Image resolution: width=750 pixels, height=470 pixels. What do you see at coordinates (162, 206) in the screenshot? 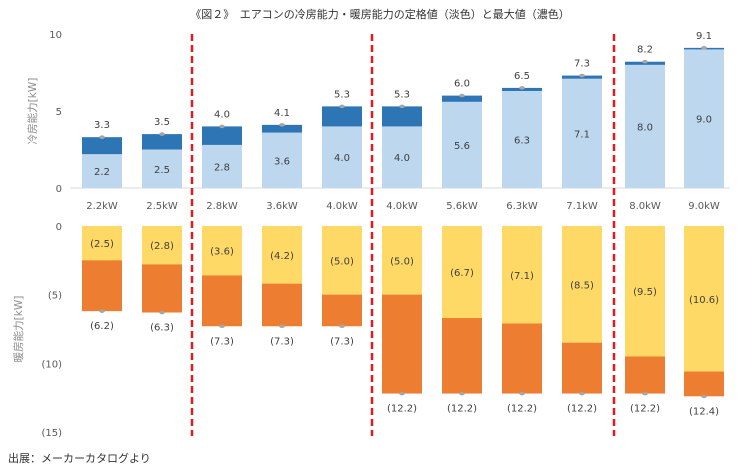
I see `category-label: 2.5kW` at bounding box center [162, 206].